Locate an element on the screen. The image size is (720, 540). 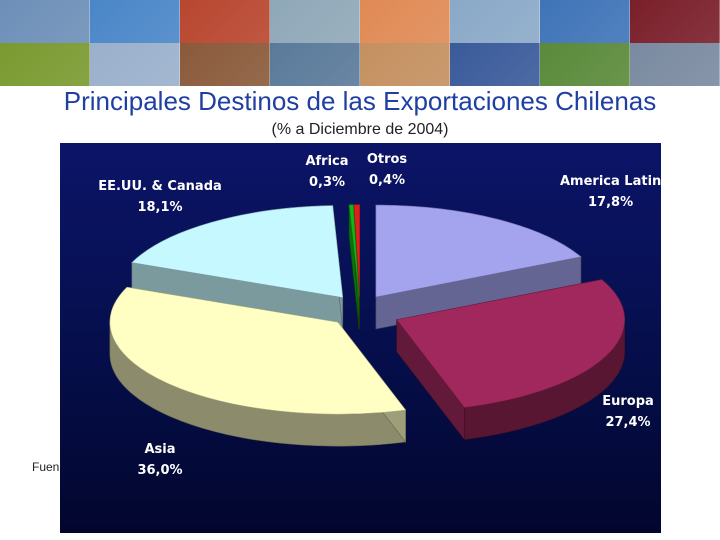
banner-row-top is located at coordinates (360, 21).